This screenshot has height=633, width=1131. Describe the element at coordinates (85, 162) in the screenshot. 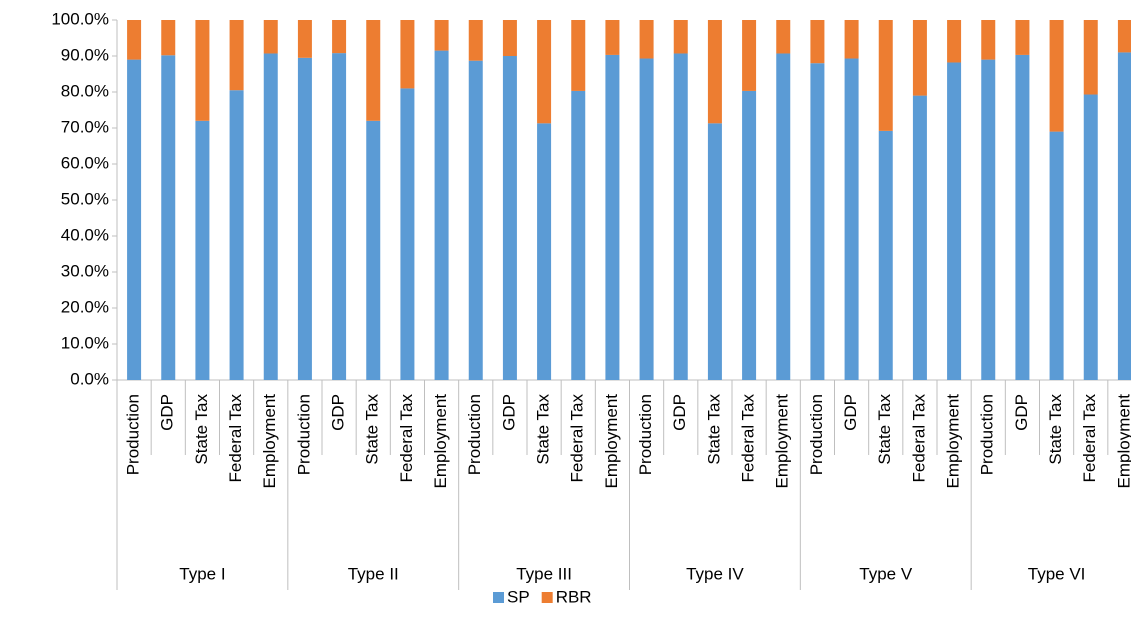

I see `y-tick-label: 60.0%` at that location.